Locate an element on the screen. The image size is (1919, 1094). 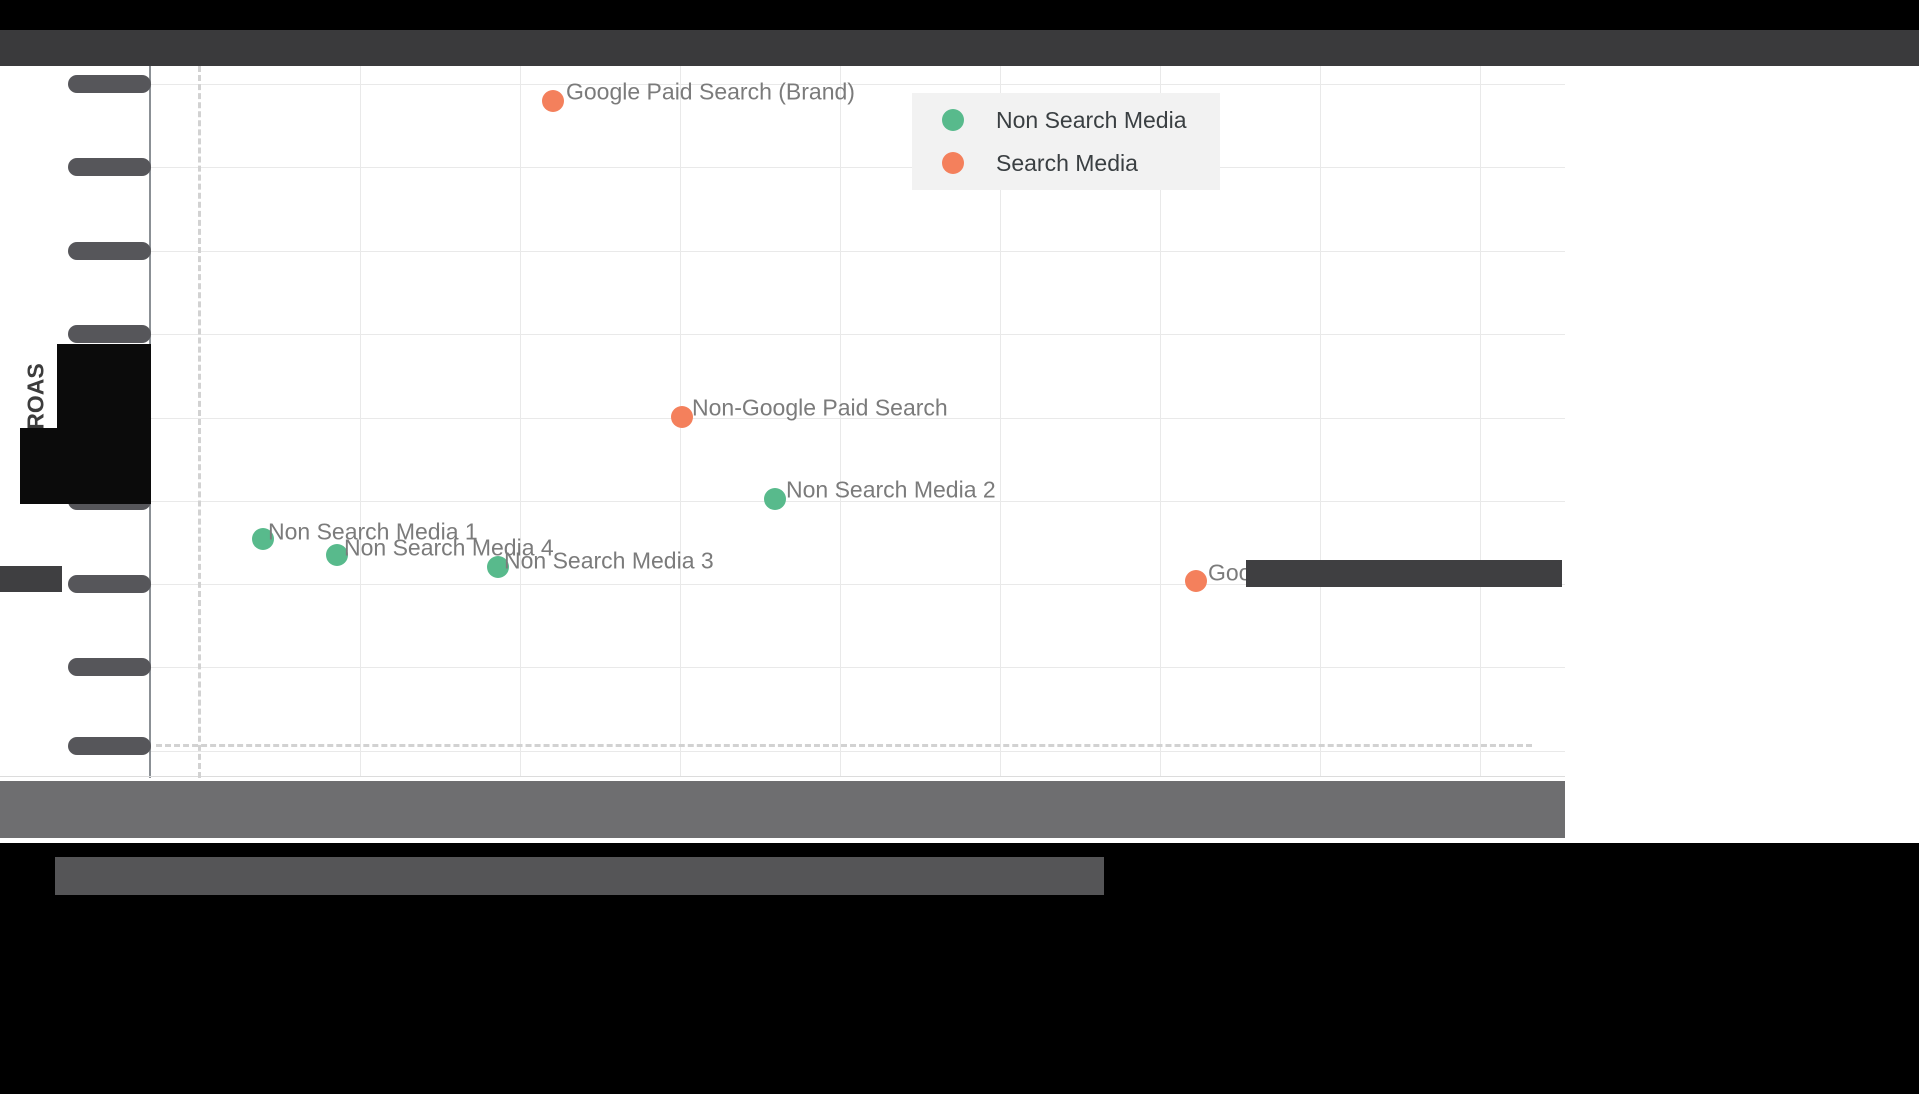
scatter-point-label-non-search-media-1: Non Search Media 1 is located at coordinates (373, 531).